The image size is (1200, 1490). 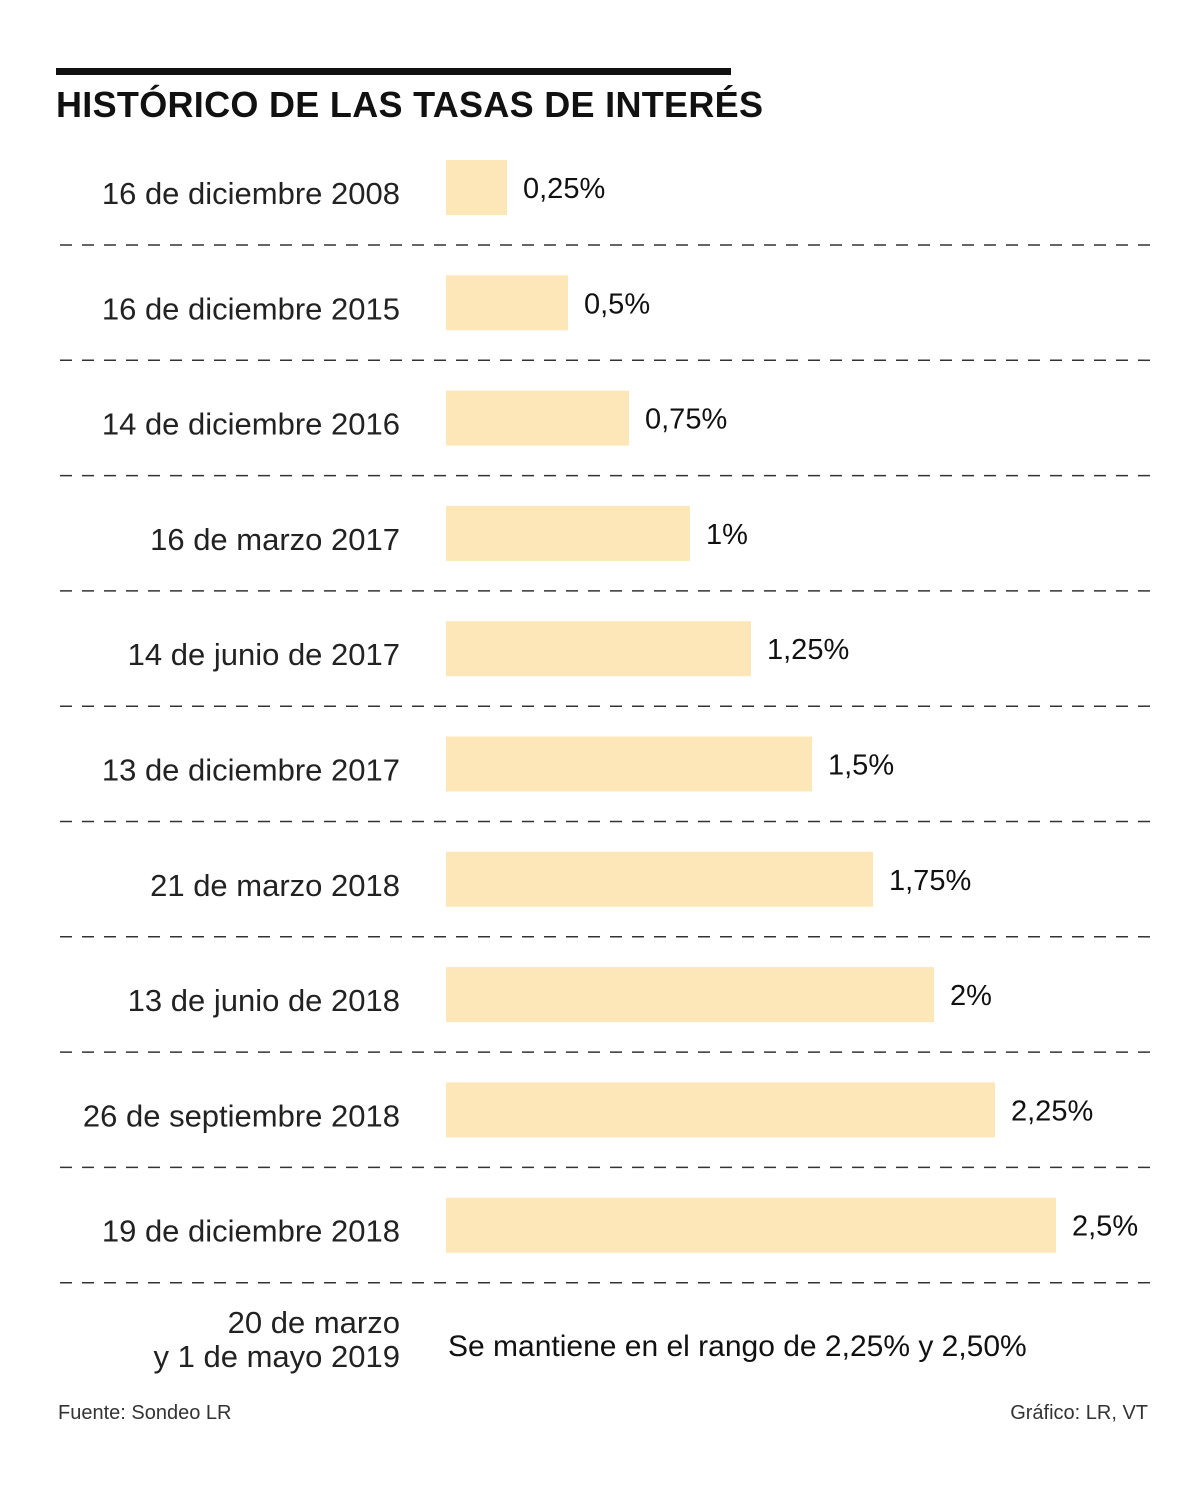 I want to click on data-label: 2,25%, so click(x=1052, y=1111).